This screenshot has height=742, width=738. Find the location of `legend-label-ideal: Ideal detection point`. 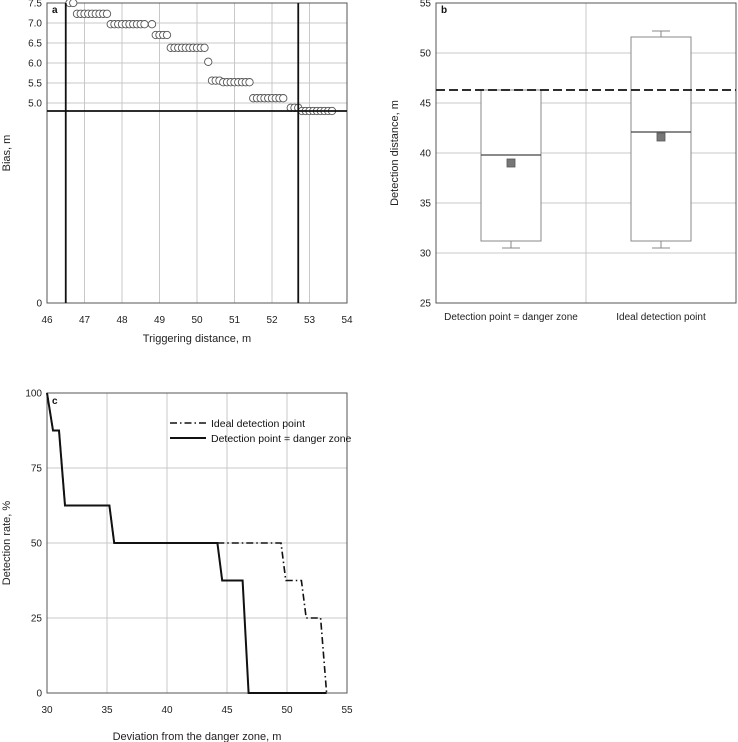

legend-label-ideal: Ideal detection point is located at coordinates (258, 424).